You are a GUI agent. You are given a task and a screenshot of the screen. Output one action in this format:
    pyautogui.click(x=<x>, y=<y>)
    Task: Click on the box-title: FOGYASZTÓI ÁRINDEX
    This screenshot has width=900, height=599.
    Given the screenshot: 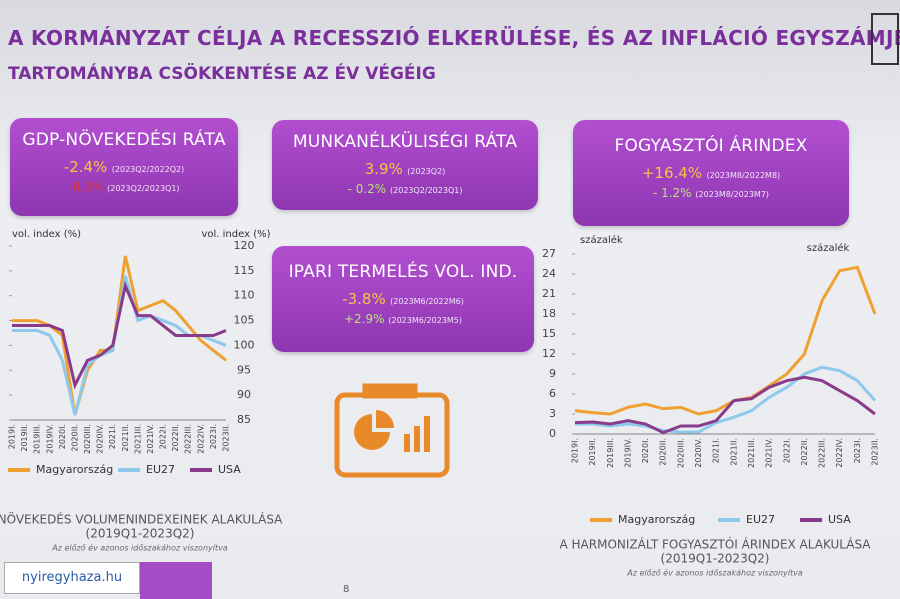 What is the action you would take?
    pyautogui.click(x=711, y=146)
    